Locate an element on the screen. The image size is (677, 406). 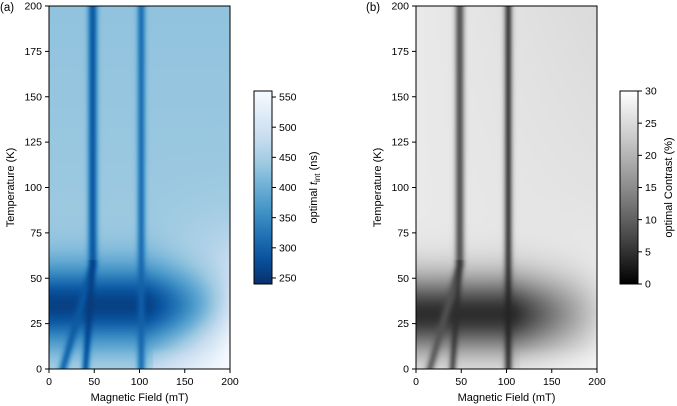
colorbar-b-ticks: 0 5 10 15 20 25 30 is located at coordinates (647, 188).